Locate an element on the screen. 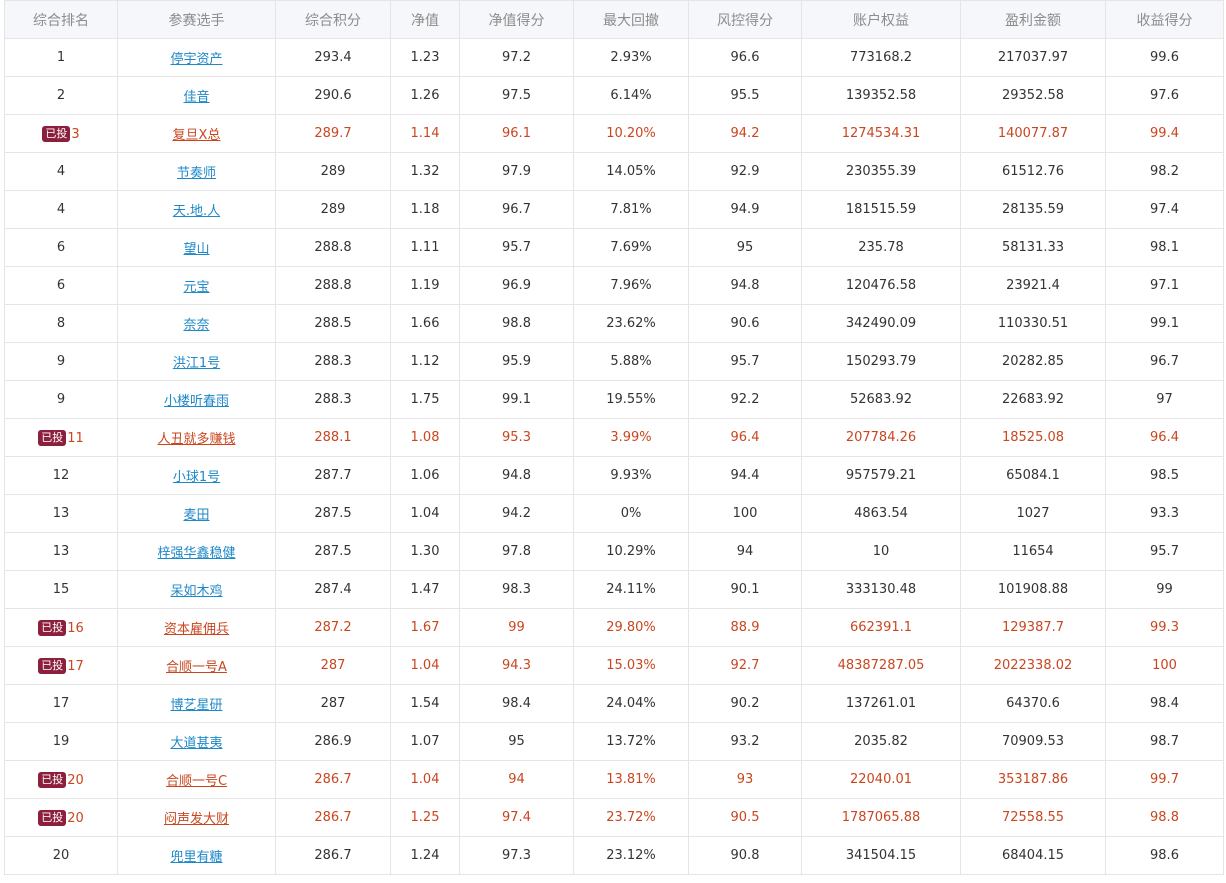  player-link: 奈奈 is located at coordinates (196, 325).